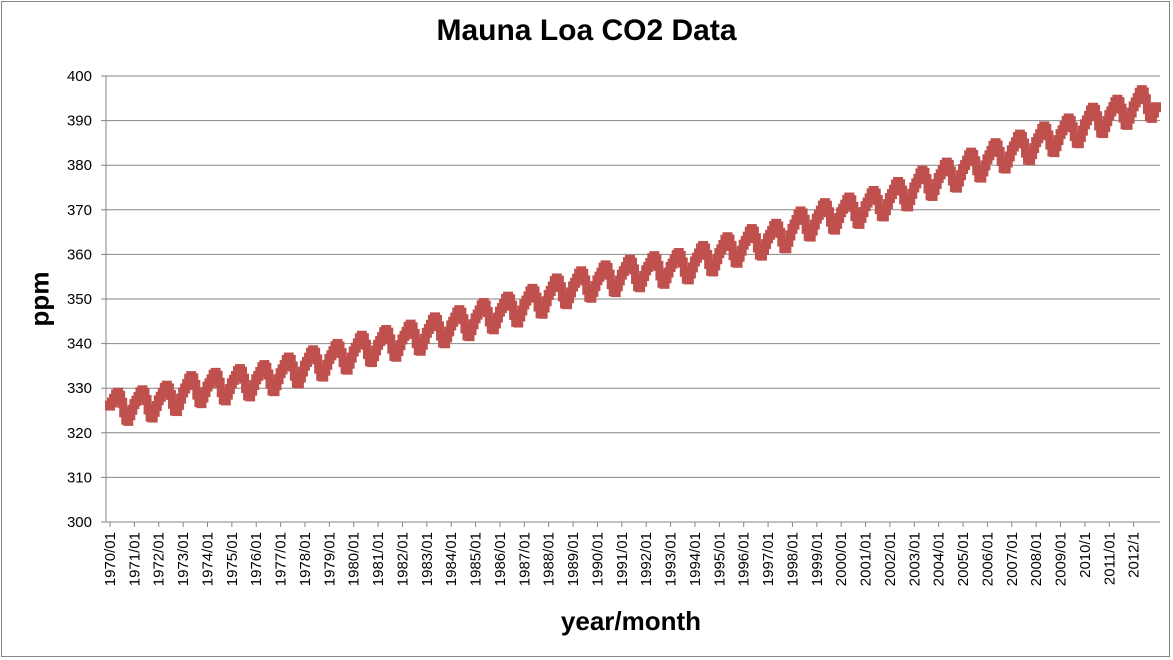 This screenshot has width=1173, height=660. I want to click on y-tick-label: 320, so click(79, 433).